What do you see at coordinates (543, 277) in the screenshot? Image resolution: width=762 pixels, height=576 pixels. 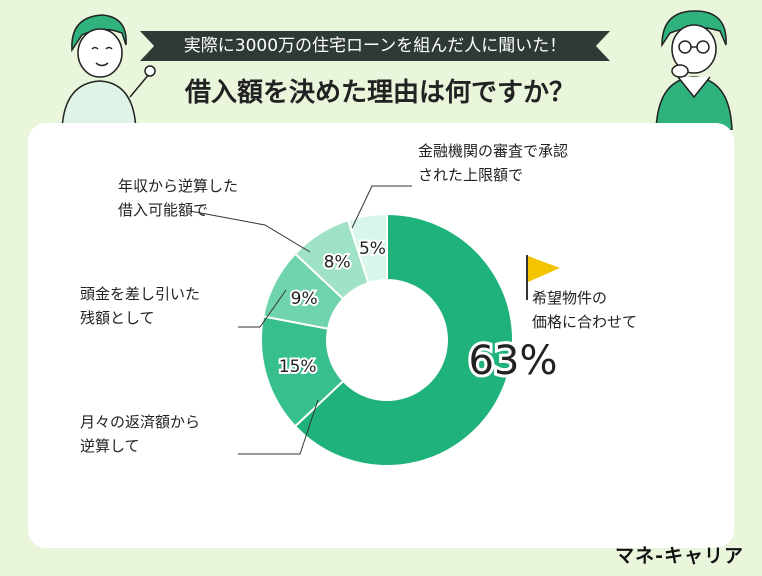 I see `flag-icon` at bounding box center [543, 277].